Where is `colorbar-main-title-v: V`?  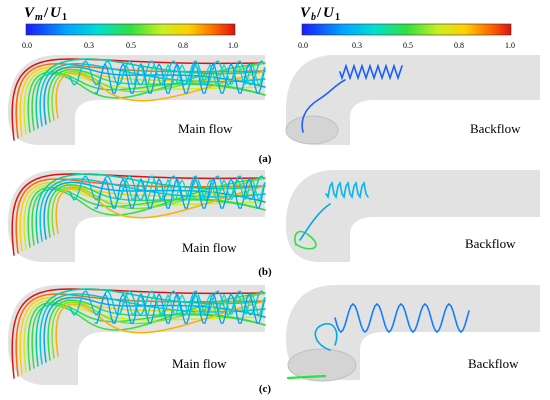 colorbar-main-title-v: V is located at coordinates (30, 13).